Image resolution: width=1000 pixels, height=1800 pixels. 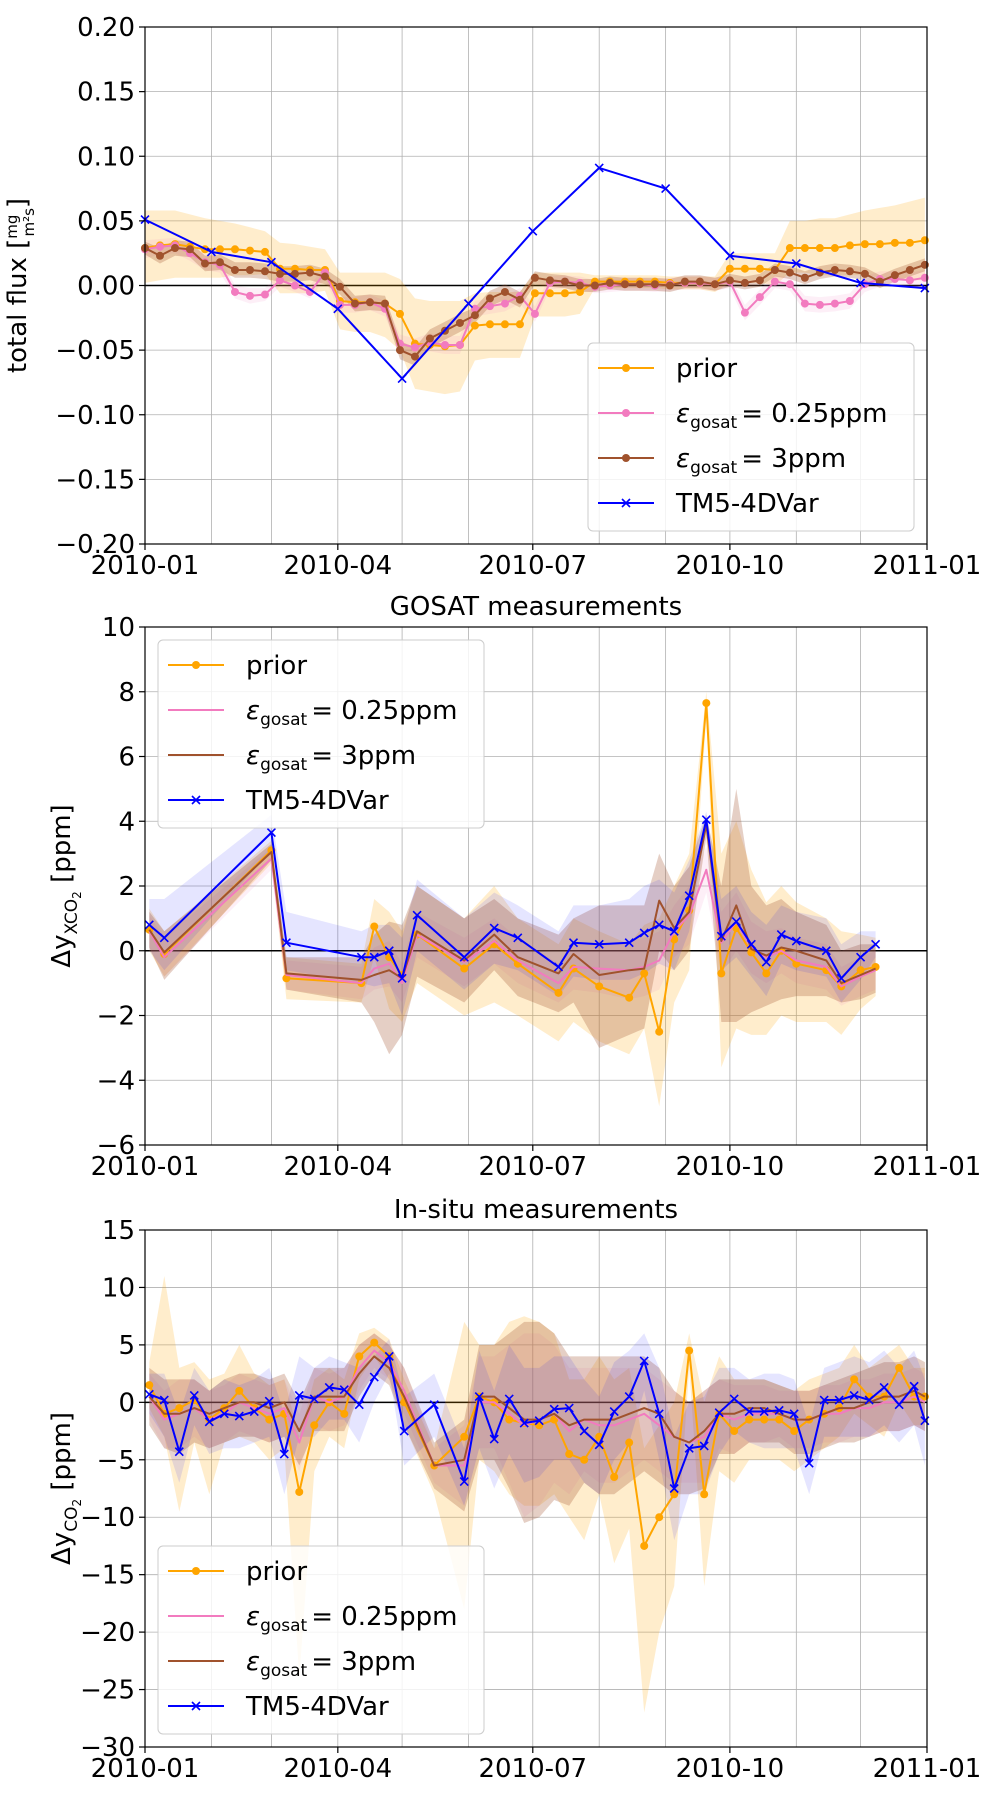 I want to click on legend-box, so click(x=321, y=1640).